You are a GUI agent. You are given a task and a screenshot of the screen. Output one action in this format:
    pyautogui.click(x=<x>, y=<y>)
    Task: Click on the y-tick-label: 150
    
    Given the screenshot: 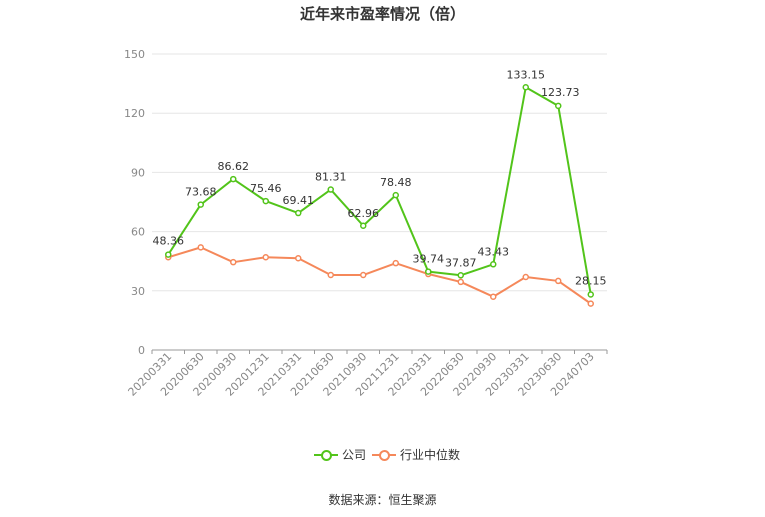 What is the action you would take?
    pyautogui.click(x=134, y=54)
    